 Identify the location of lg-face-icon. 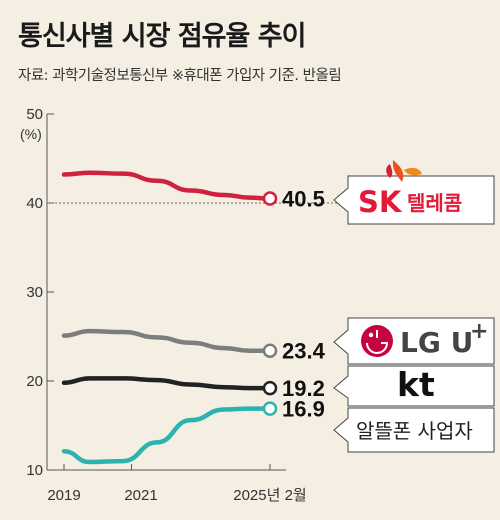
(377, 341).